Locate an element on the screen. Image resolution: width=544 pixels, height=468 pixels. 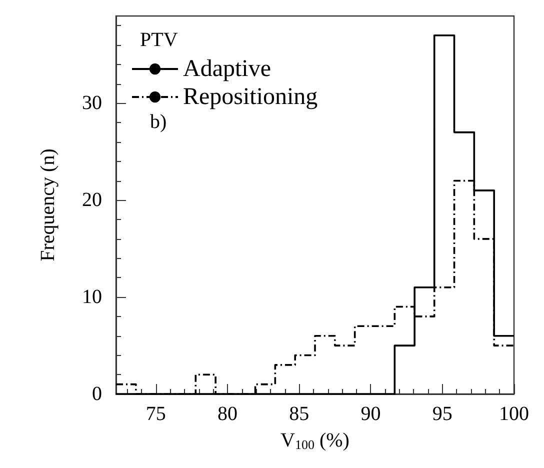
y-tick-label: 20 is located at coordinates (92, 200).